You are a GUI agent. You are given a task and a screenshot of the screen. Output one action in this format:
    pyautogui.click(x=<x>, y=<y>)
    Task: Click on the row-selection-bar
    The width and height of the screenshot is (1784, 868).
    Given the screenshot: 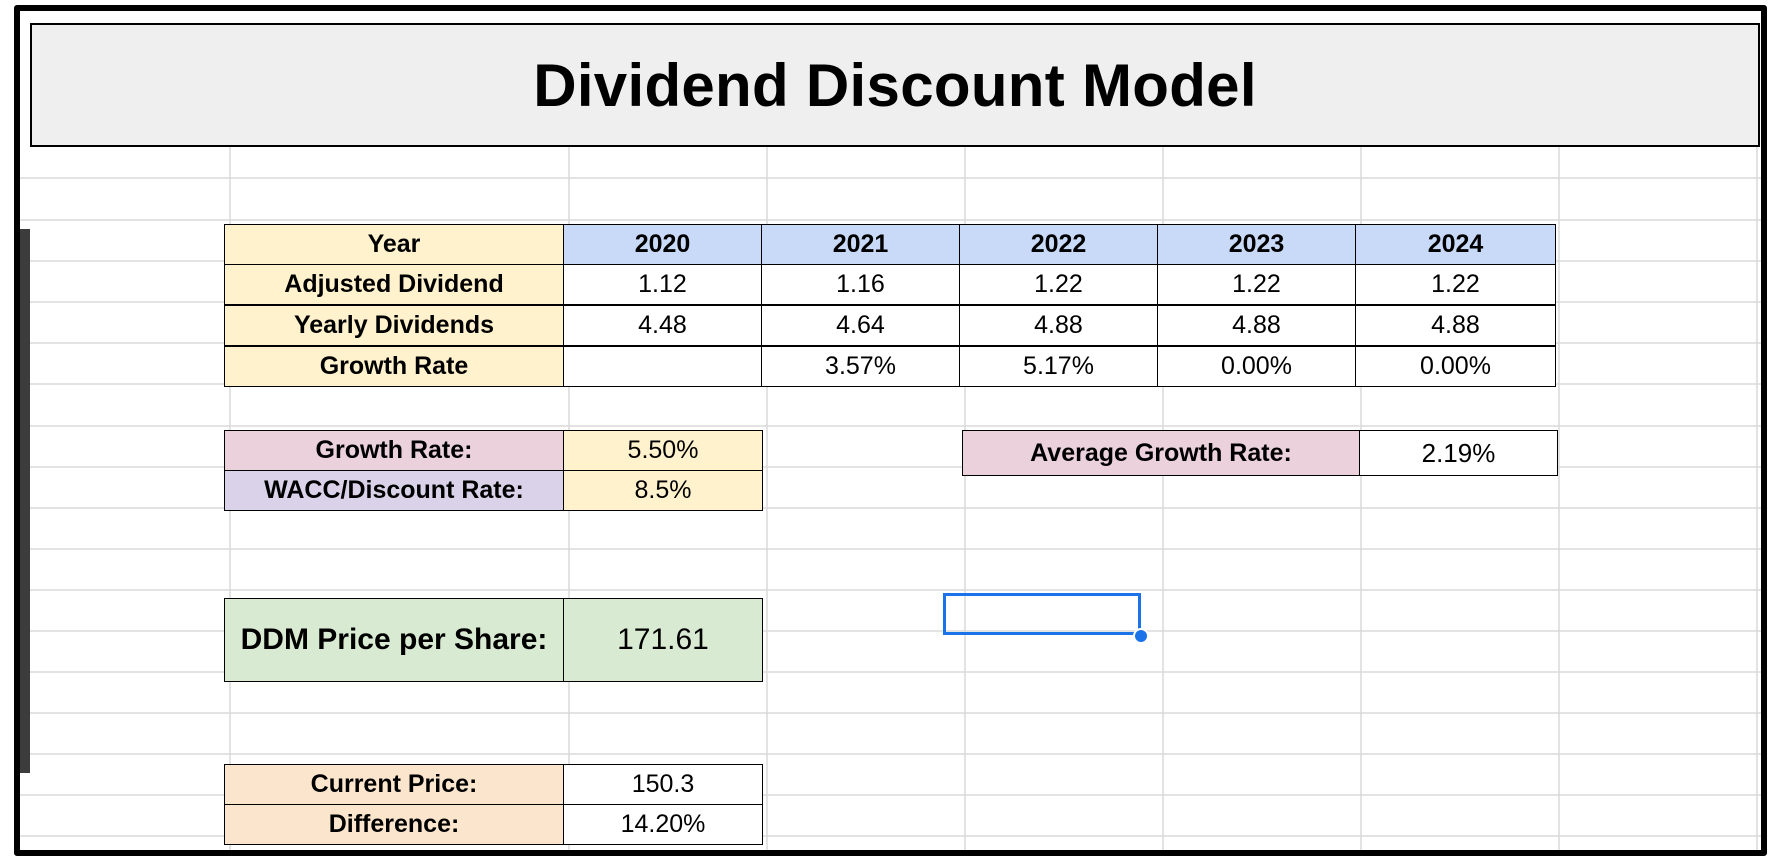 What is the action you would take?
    pyautogui.click(x=25, y=501)
    